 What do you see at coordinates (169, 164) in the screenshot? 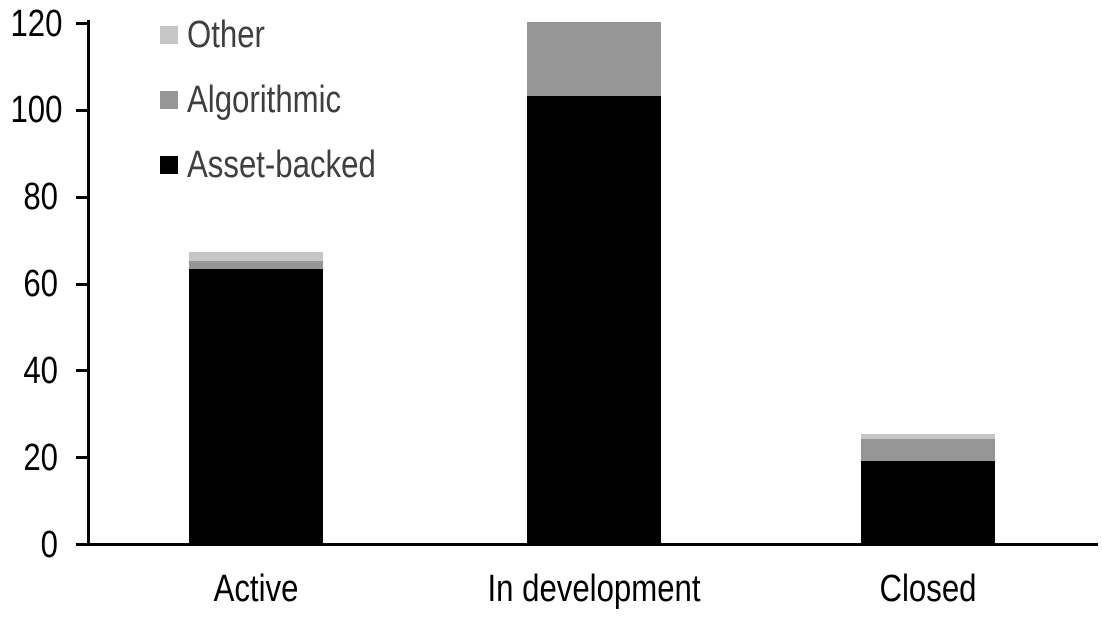
I see `legend-swatch-asset-backed` at bounding box center [169, 164].